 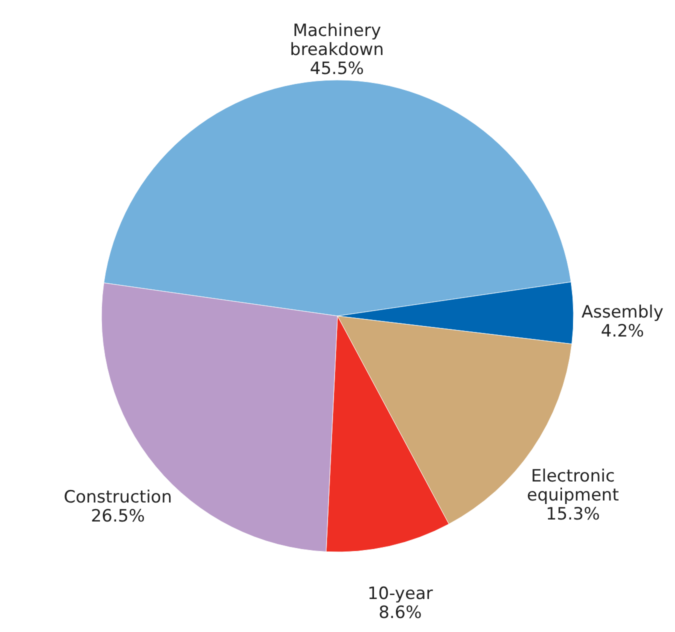 What do you see at coordinates (118, 498) in the screenshot?
I see `slice-label: Construction` at bounding box center [118, 498].